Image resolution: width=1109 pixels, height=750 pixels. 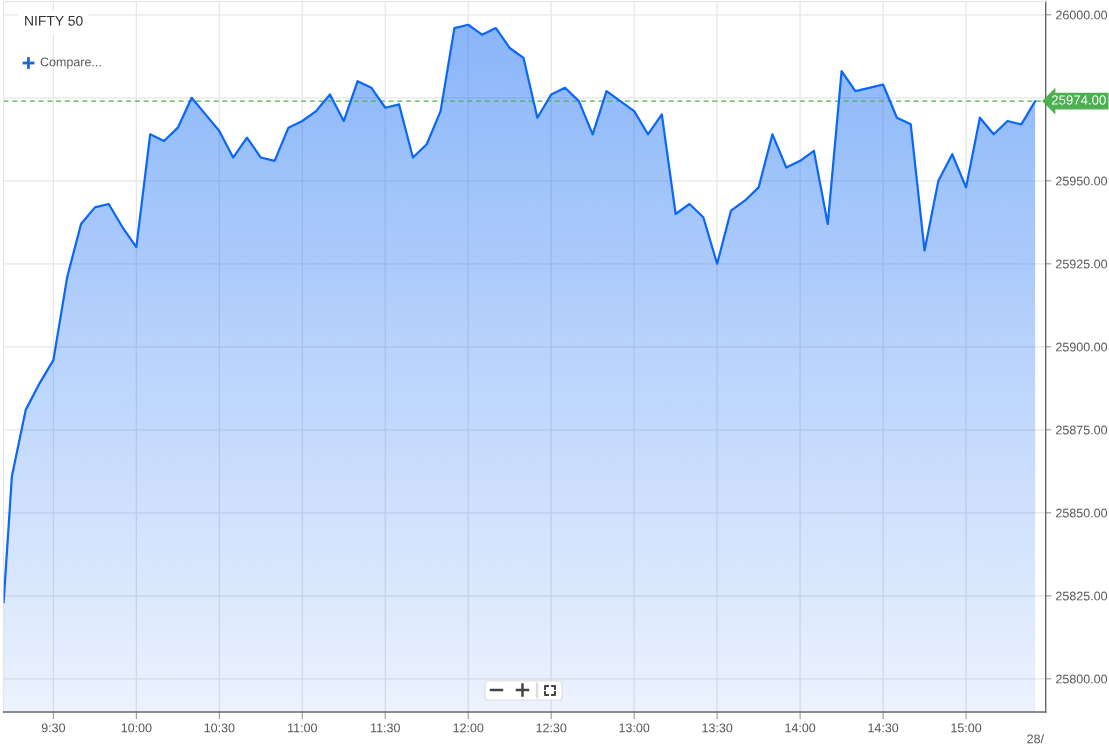 What do you see at coordinates (1082, 596) in the screenshot?
I see `y-tick-label: 25825.00` at bounding box center [1082, 596].